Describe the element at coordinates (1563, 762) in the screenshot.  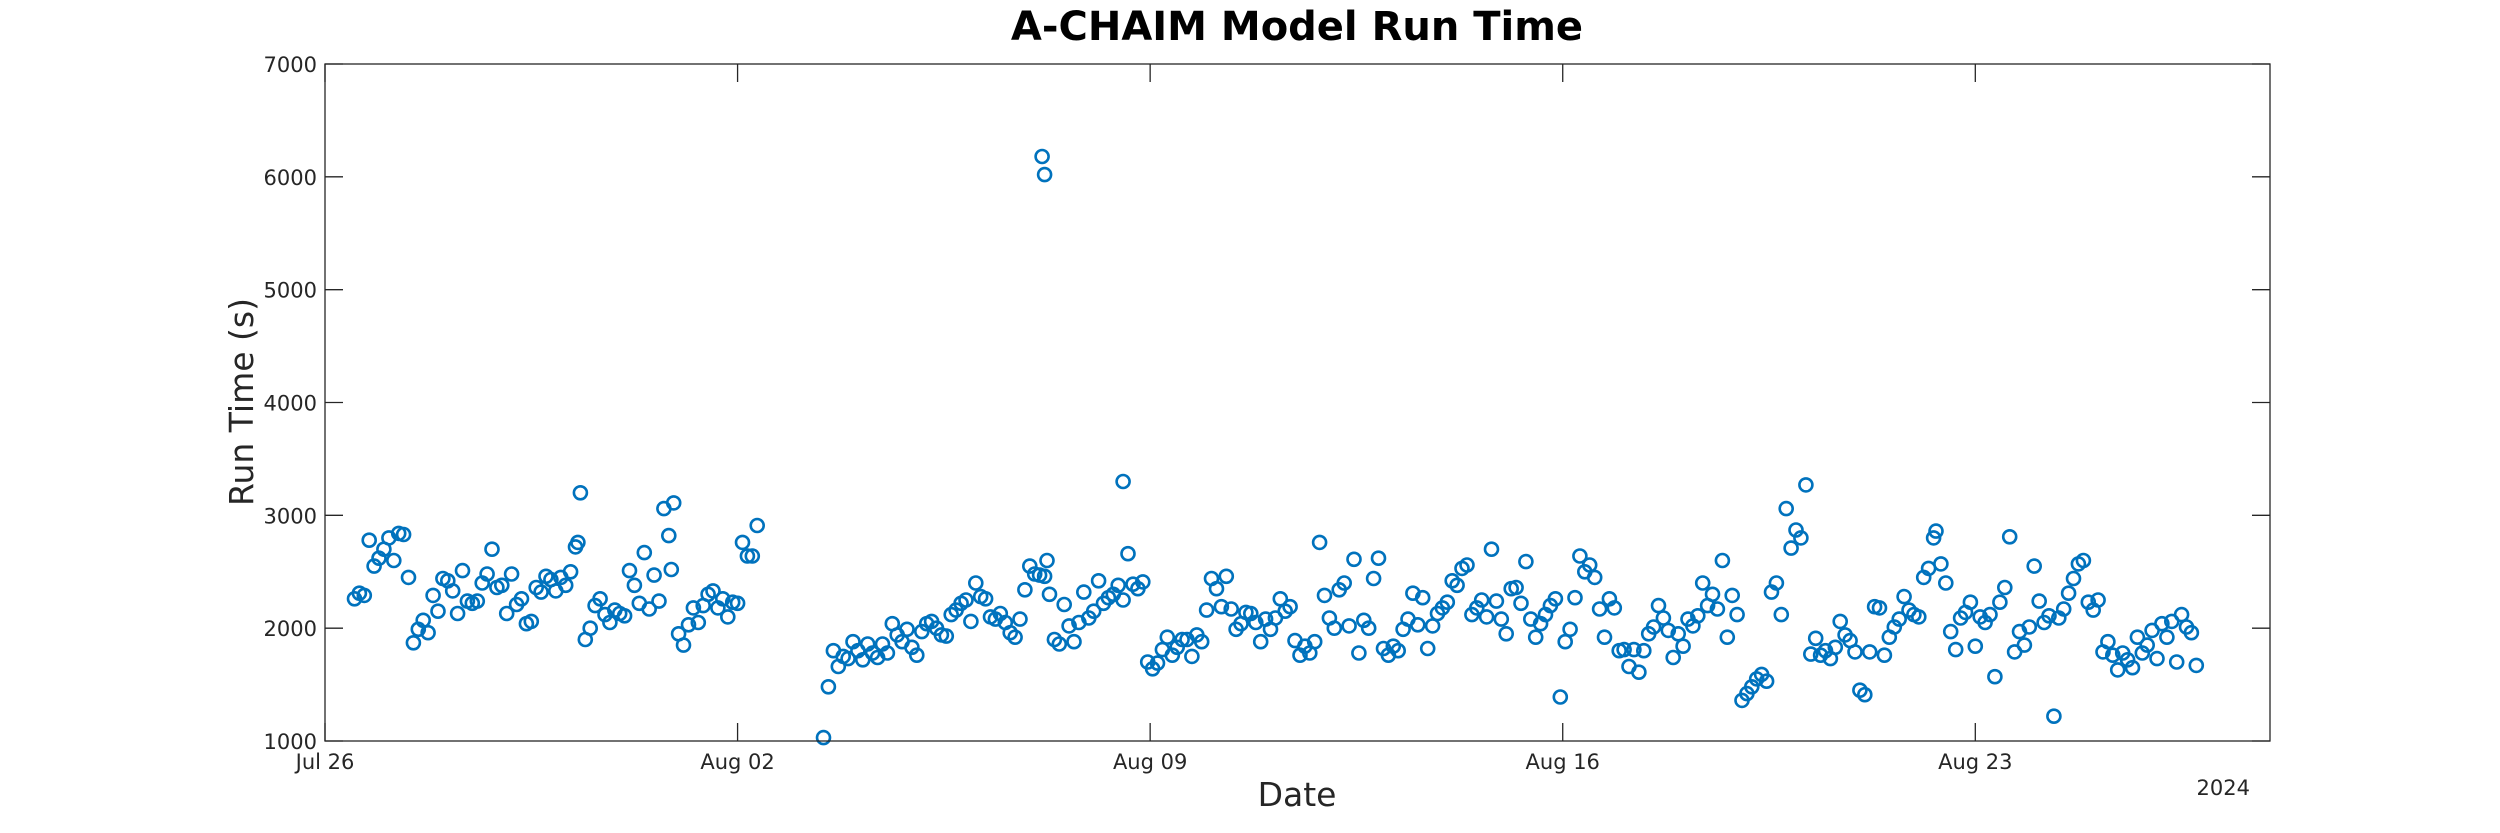
I see `x-tick-label: Aug 16` at that location.